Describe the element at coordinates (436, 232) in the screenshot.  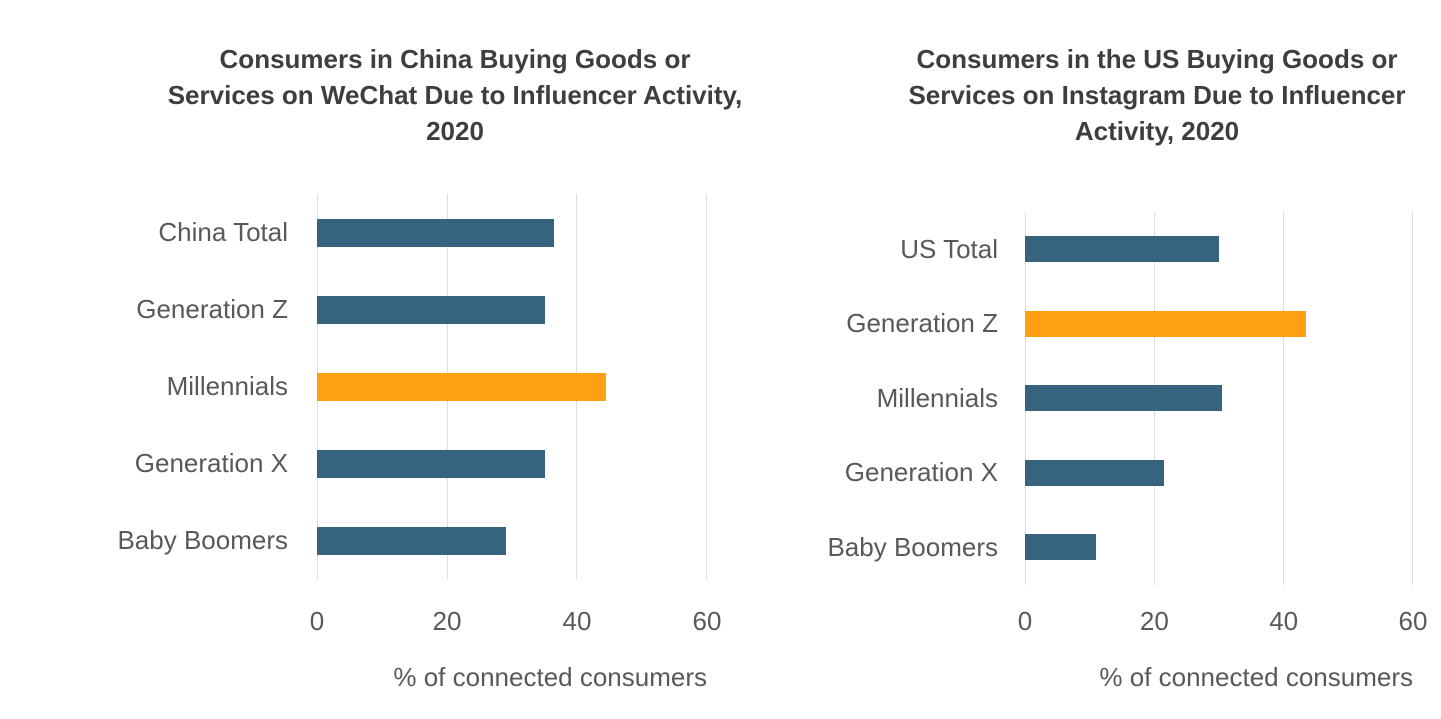
I see `bar-china-total` at that location.